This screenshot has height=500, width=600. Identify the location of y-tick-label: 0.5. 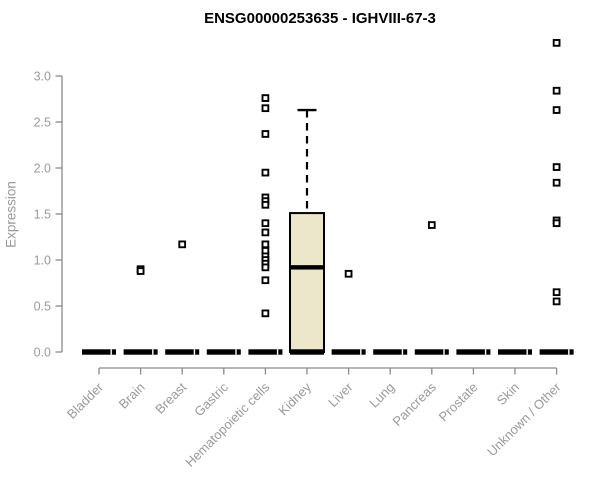
(42, 307).